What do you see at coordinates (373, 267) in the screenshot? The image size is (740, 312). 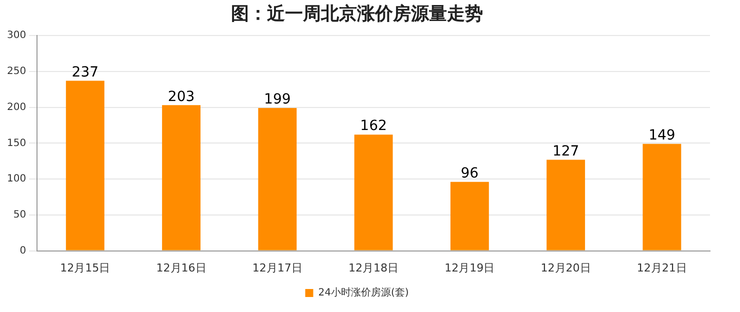 I see `x-tick-label: 12月18日` at bounding box center [373, 267].